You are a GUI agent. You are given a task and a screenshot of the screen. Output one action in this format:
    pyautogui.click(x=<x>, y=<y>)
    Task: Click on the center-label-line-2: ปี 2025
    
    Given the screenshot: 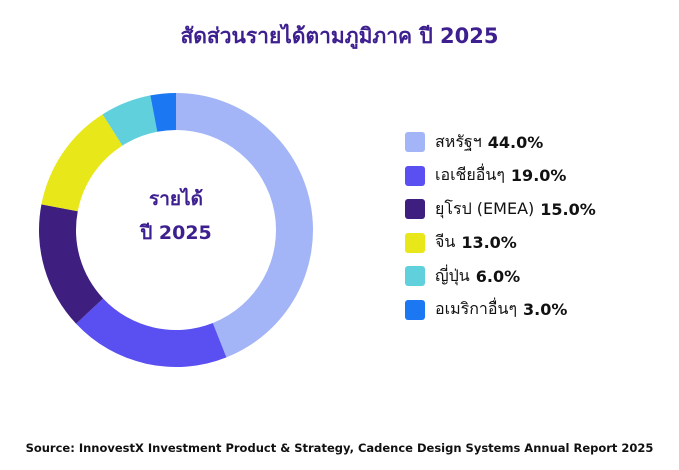 What is the action you would take?
    pyautogui.click(x=175, y=233)
    